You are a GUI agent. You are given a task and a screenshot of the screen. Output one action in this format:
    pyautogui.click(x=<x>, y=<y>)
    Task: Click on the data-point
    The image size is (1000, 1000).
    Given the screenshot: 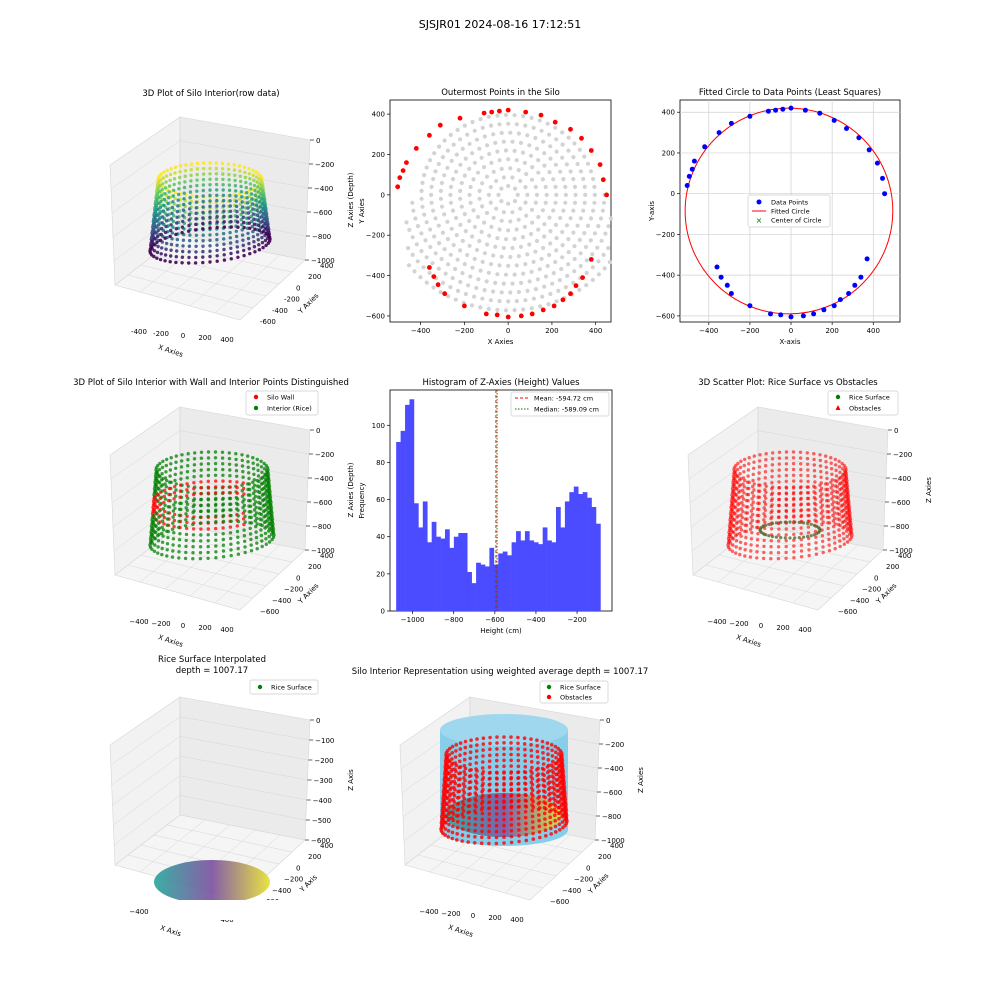 What is the action you would take?
    pyautogui.click(x=776, y=110)
    